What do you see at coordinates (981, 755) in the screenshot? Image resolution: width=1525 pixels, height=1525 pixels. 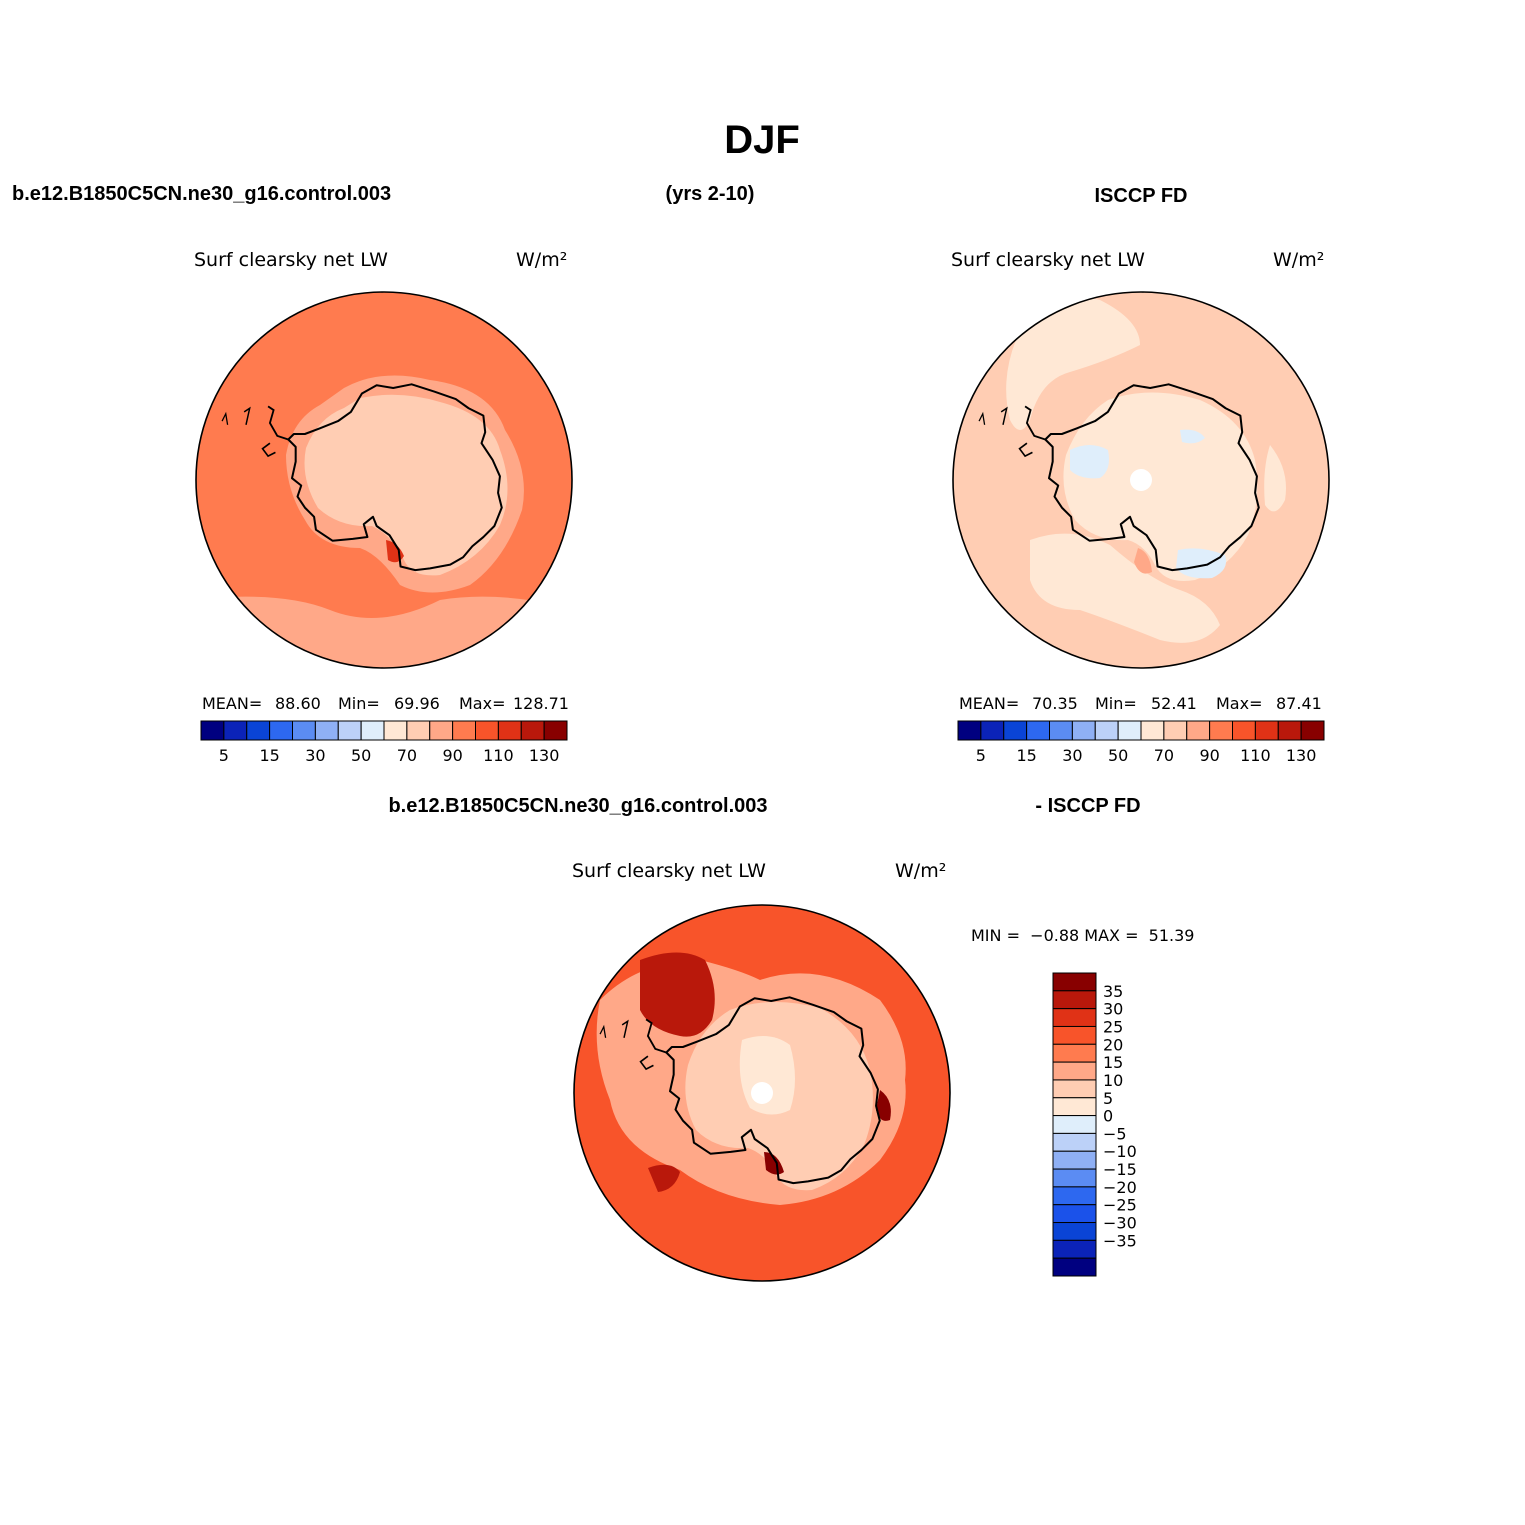 I see `obs-colorbar-tick-label: 5` at bounding box center [981, 755].